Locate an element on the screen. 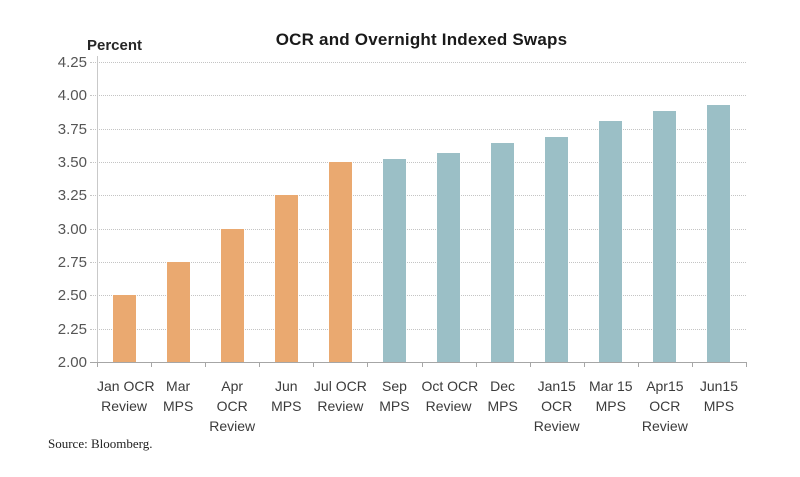  x-axis-line is located at coordinates (418, 362).